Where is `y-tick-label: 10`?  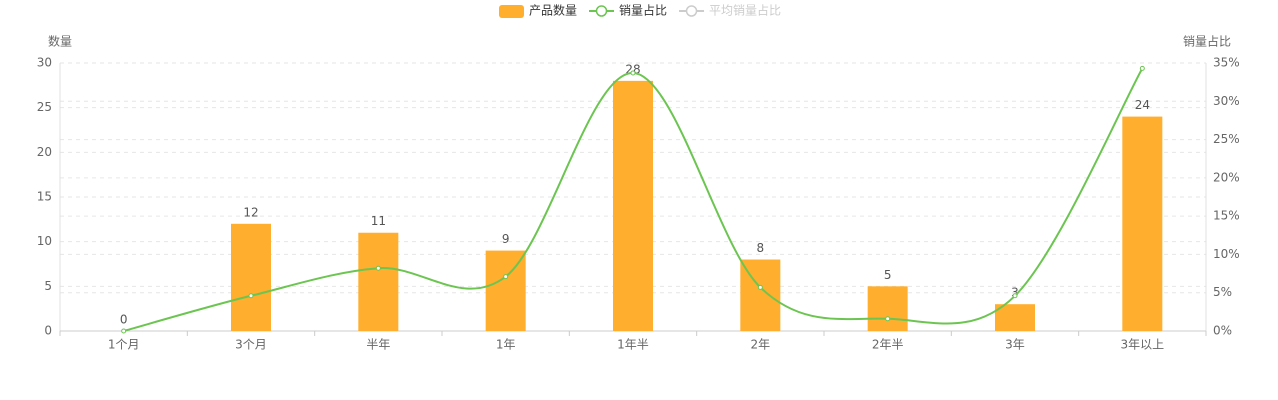 y-tick-label: 10 is located at coordinates (44, 241).